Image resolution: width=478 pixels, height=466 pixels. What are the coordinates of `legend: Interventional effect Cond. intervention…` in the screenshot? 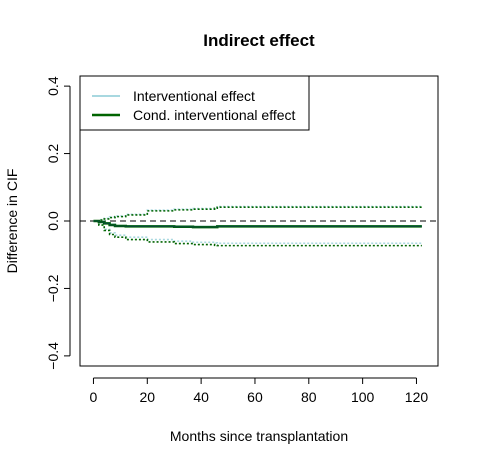 It's located at (194, 103).